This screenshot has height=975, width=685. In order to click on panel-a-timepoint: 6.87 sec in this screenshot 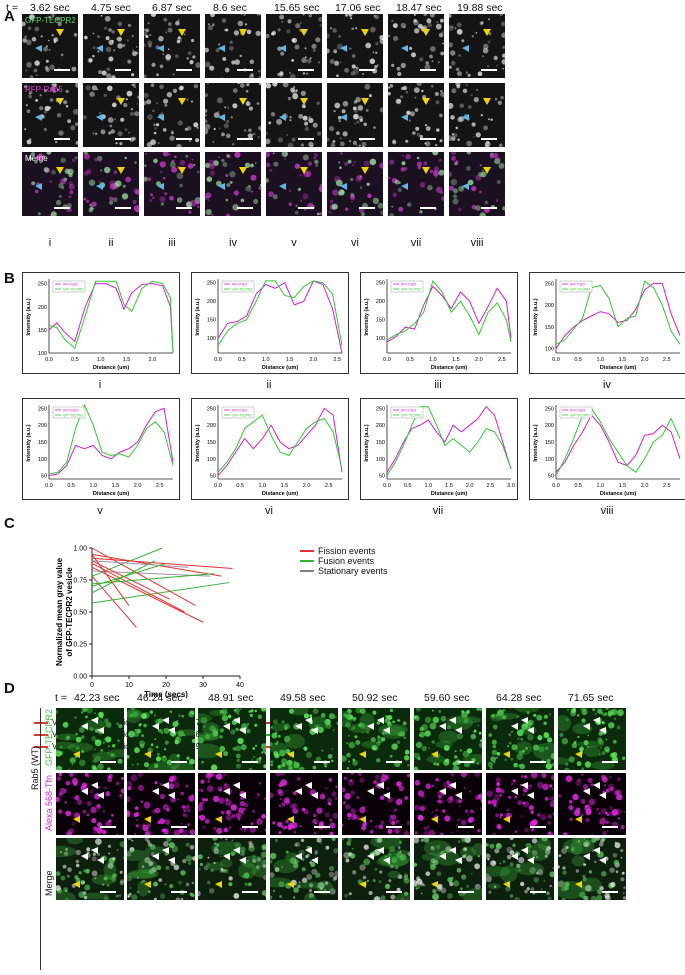, I will do `click(172, 8)`.